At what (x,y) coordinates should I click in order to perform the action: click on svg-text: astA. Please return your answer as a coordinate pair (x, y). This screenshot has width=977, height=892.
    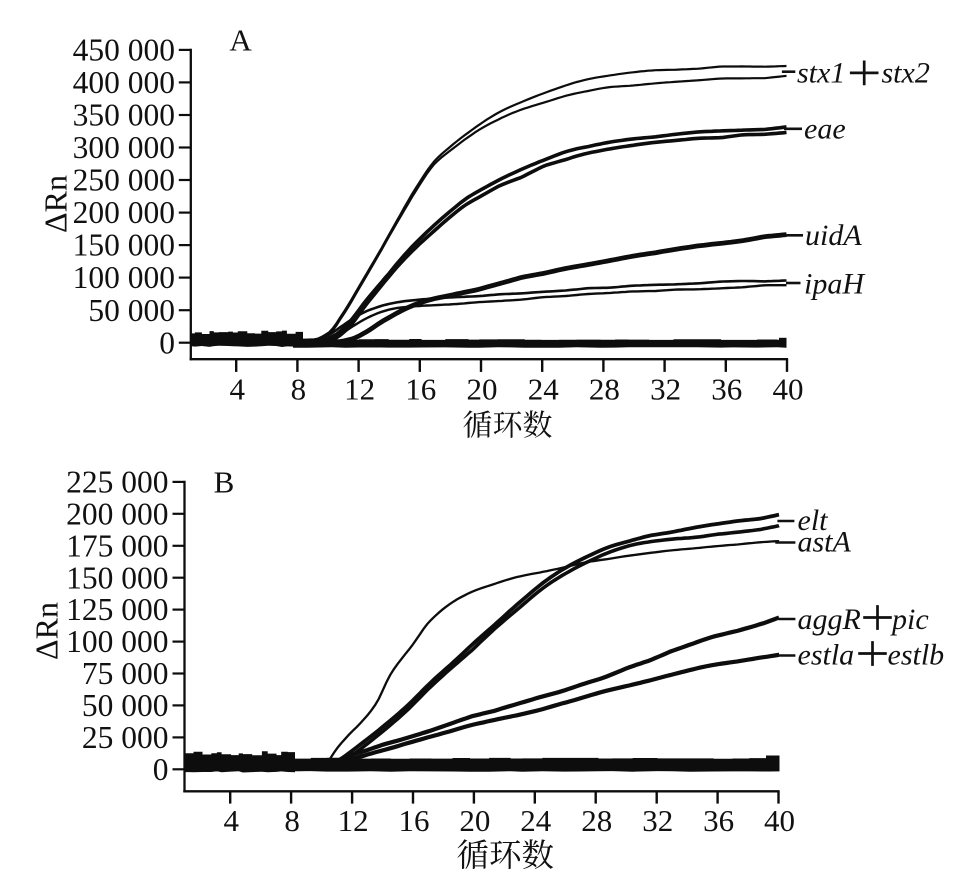
    Looking at the image, I should click on (825, 542).